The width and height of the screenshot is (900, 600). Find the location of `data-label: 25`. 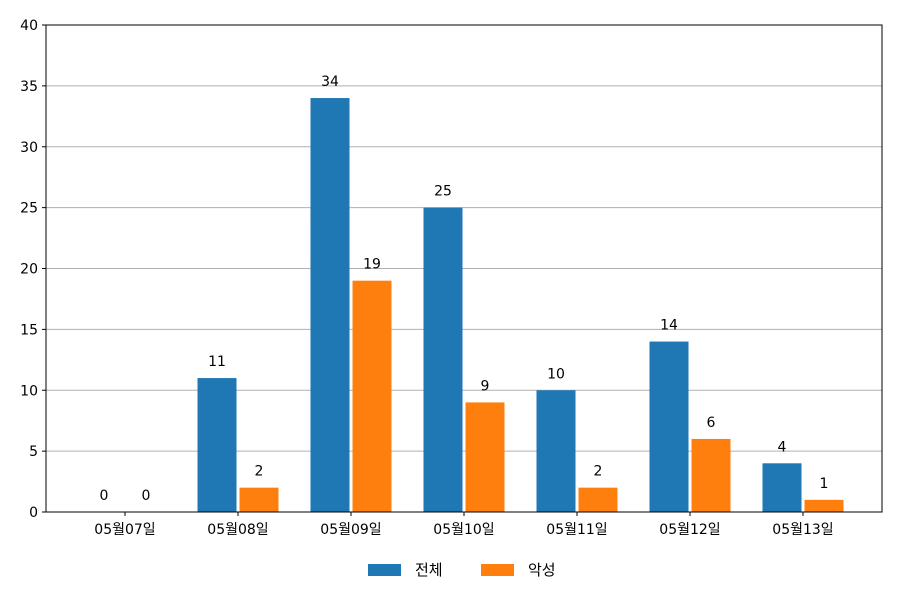

data-label: 25 is located at coordinates (443, 192).